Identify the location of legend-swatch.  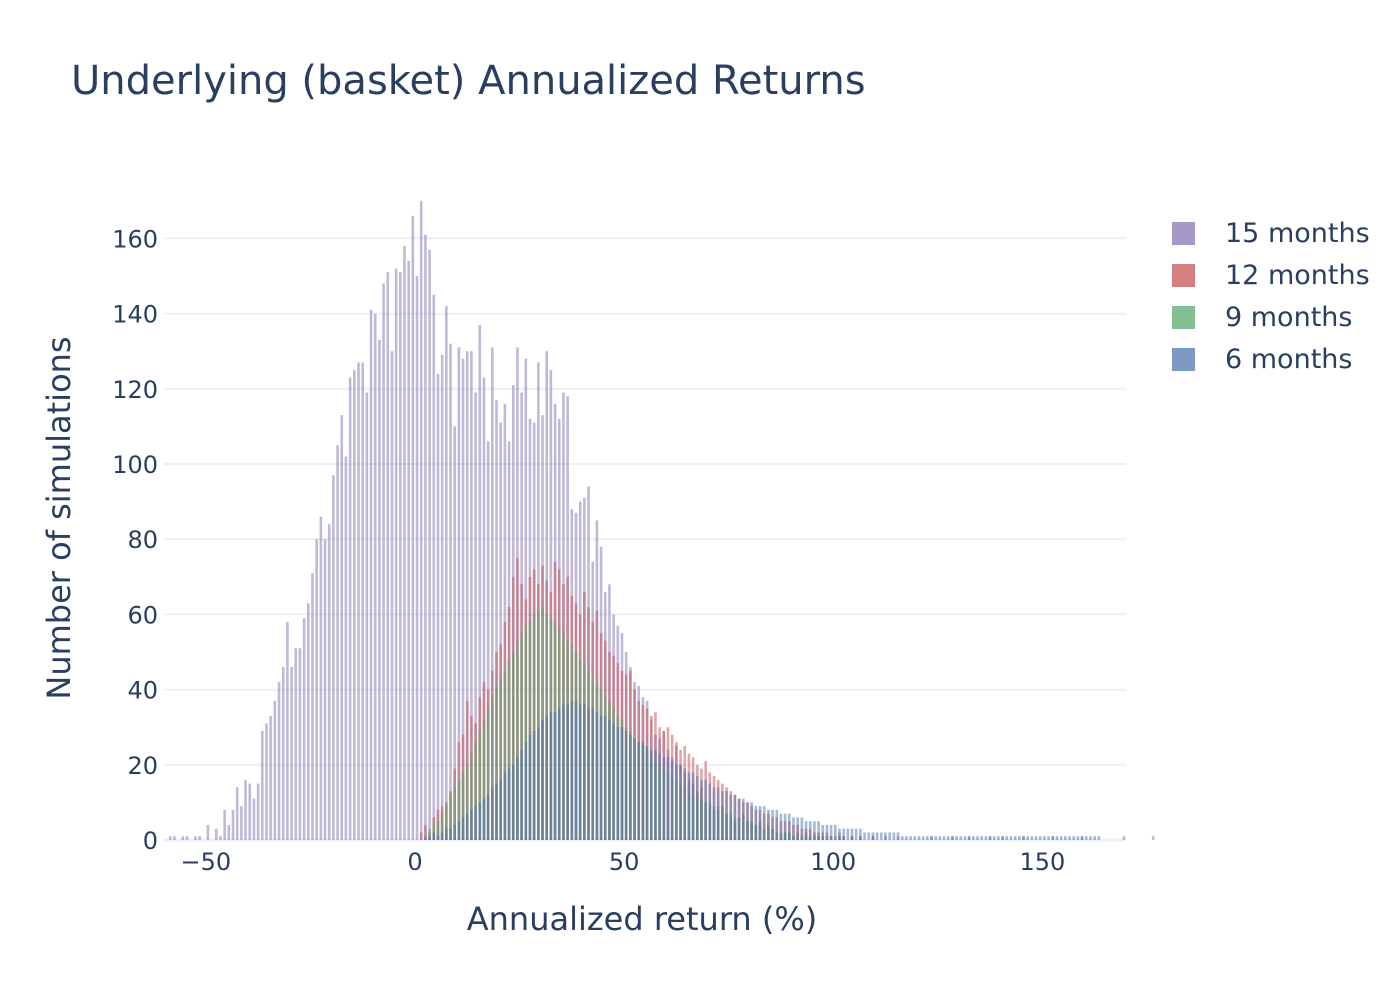
(1183, 275).